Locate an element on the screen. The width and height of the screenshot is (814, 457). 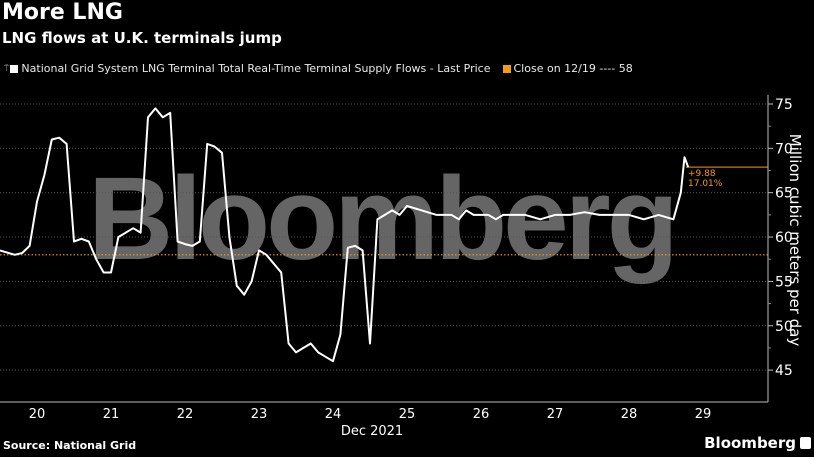
bloomberg-chart-icon is located at coordinates (805, 443).